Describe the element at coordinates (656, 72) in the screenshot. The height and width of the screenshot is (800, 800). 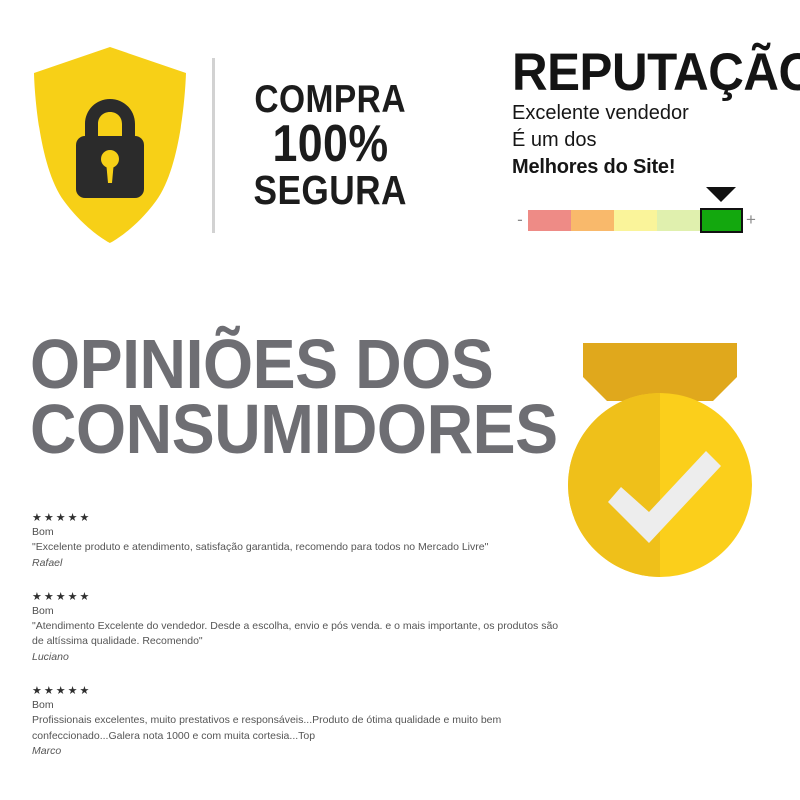
I see `reputation-title: REPUTAÇÃO` at that location.